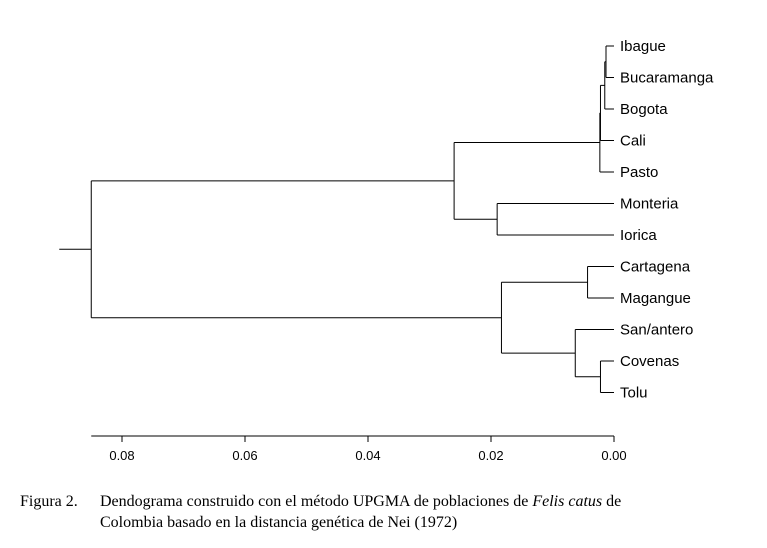 The width and height of the screenshot is (767, 548). Describe the element at coordinates (643, 46) in the screenshot. I see `leaf-label-ibague: Ibague` at that location.